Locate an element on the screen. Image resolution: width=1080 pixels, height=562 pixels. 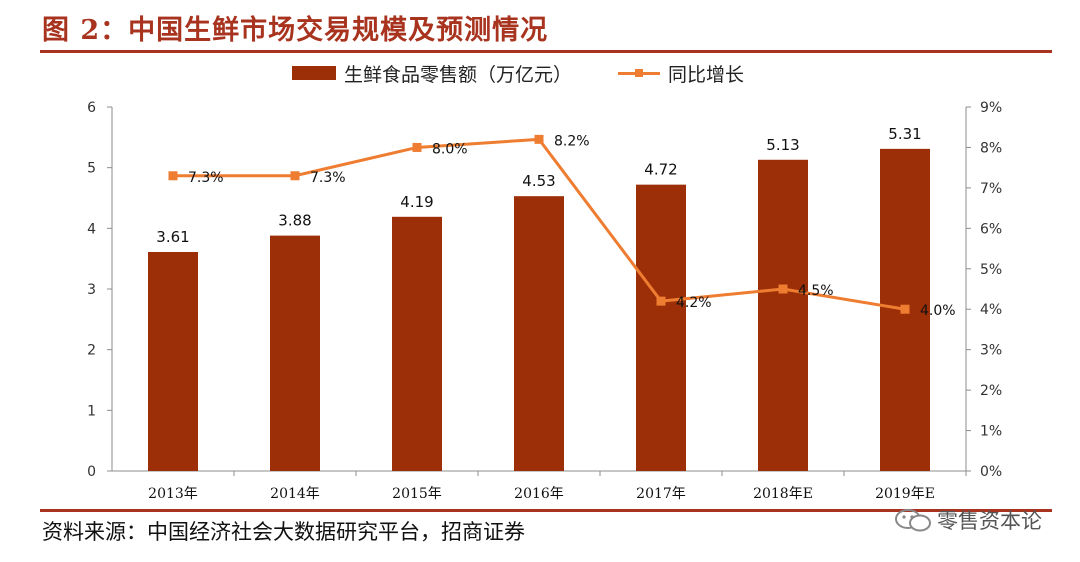
y-right-tick-label: 5% is located at coordinates (991, 270).